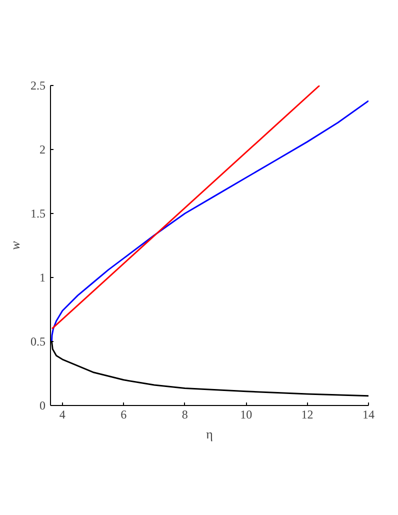 Image resolution: width=398 pixels, height=515 pixels. Describe the element at coordinates (38, 341) in the screenshot. I see `y-tick-label: 0.5` at that location.